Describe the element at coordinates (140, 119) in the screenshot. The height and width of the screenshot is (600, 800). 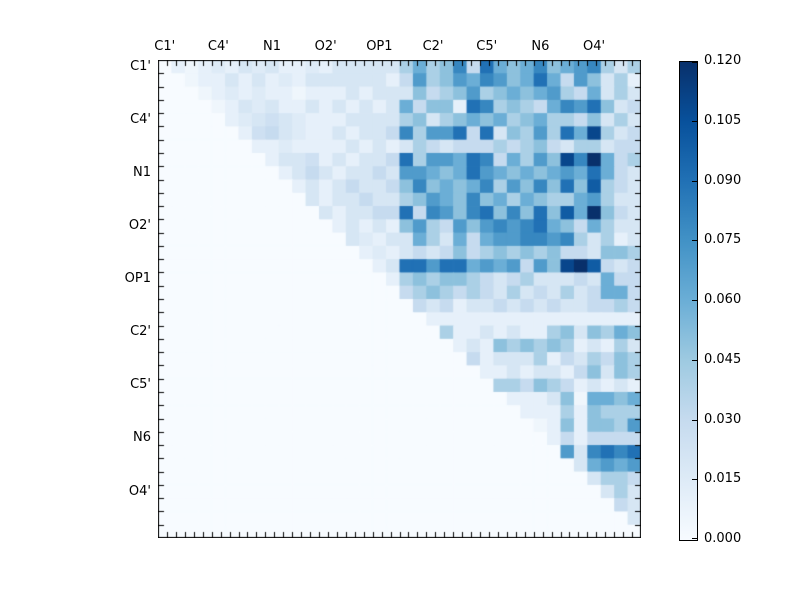
I see `y-axis-label: C4'` at that location.